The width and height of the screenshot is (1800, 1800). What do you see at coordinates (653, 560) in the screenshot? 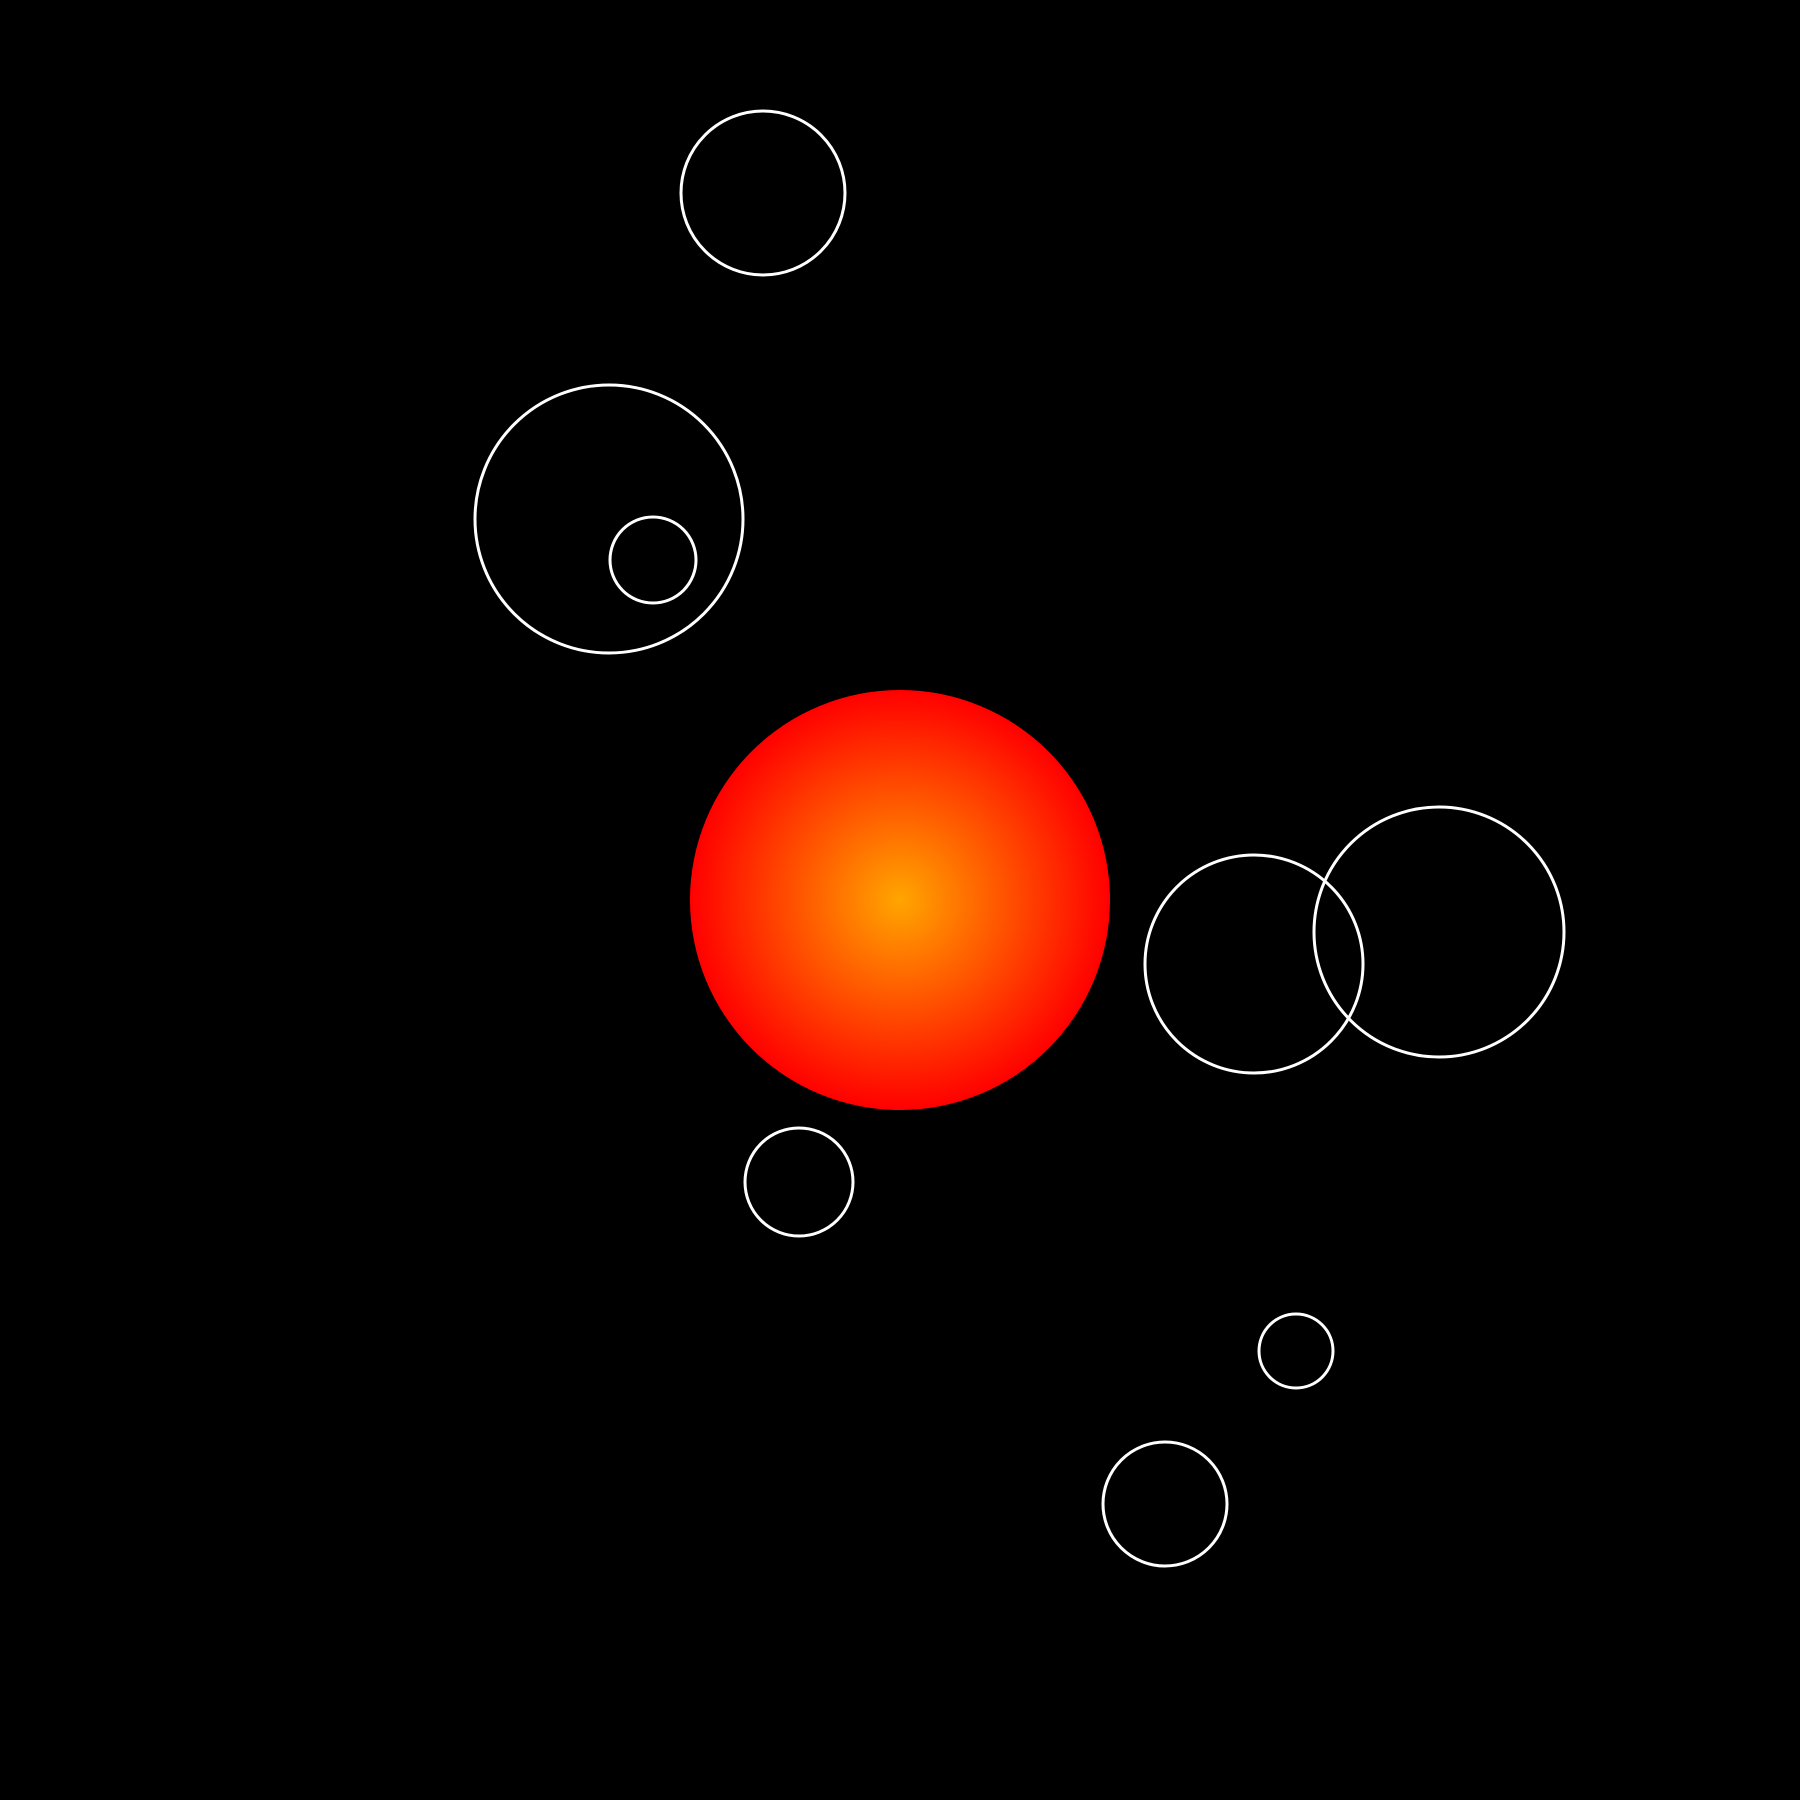
I see `ring-inner-small` at bounding box center [653, 560].